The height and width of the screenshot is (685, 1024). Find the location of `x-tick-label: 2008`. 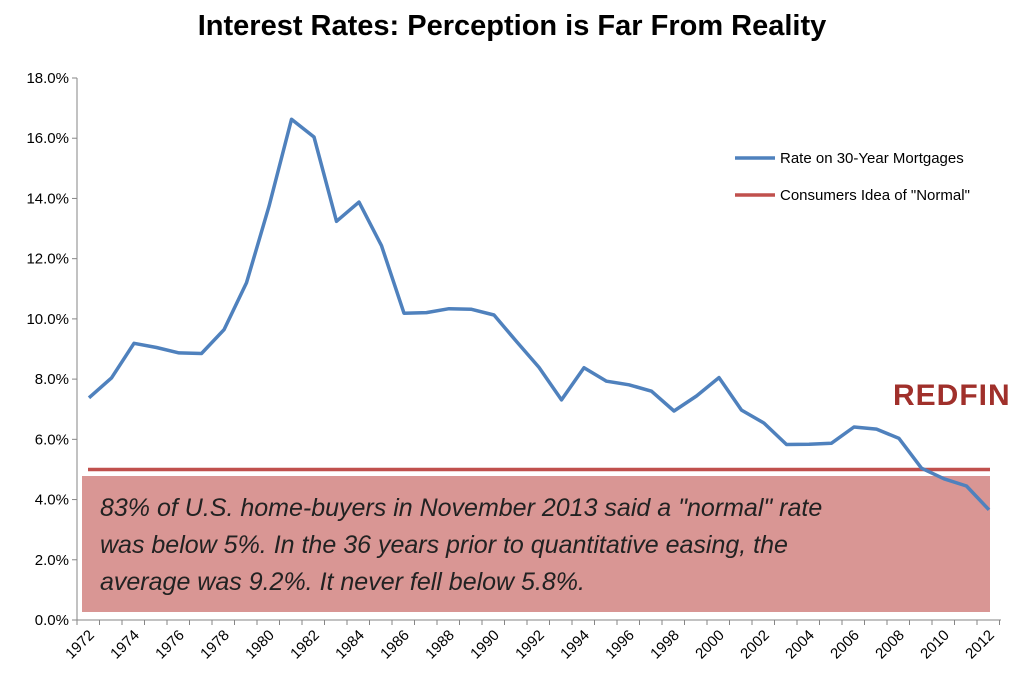

x-tick-label: 2008 is located at coordinates (890, 645).